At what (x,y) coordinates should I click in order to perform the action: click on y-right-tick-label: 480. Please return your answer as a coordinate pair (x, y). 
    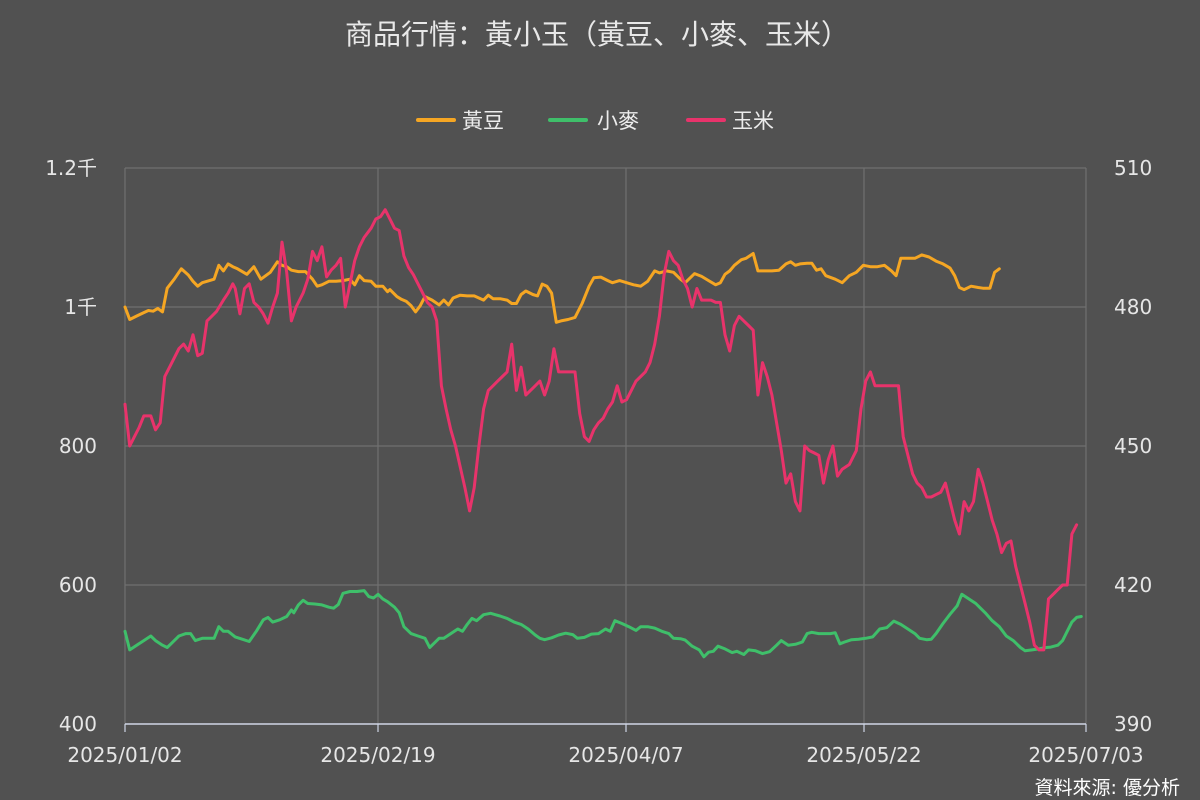
    Looking at the image, I should click on (1133, 307).